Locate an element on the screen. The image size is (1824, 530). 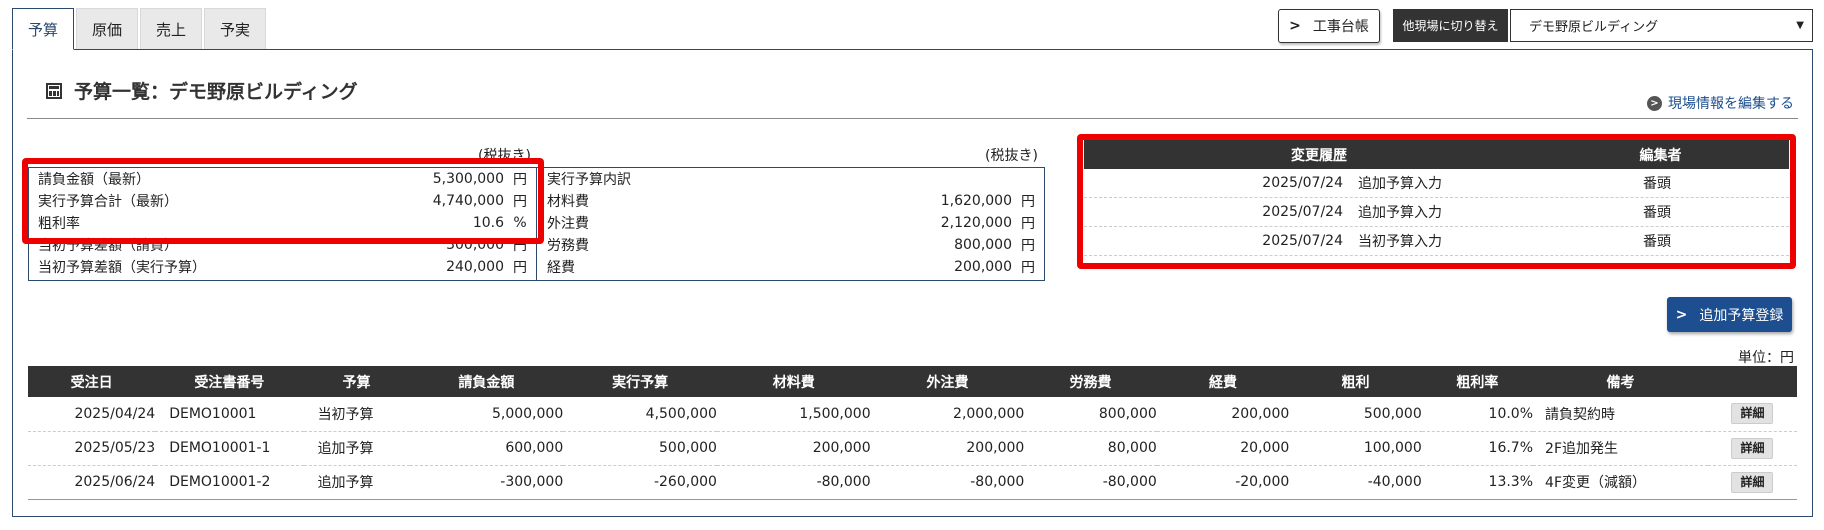
table-cell: 2,000,000 is located at coordinates (947, 414).